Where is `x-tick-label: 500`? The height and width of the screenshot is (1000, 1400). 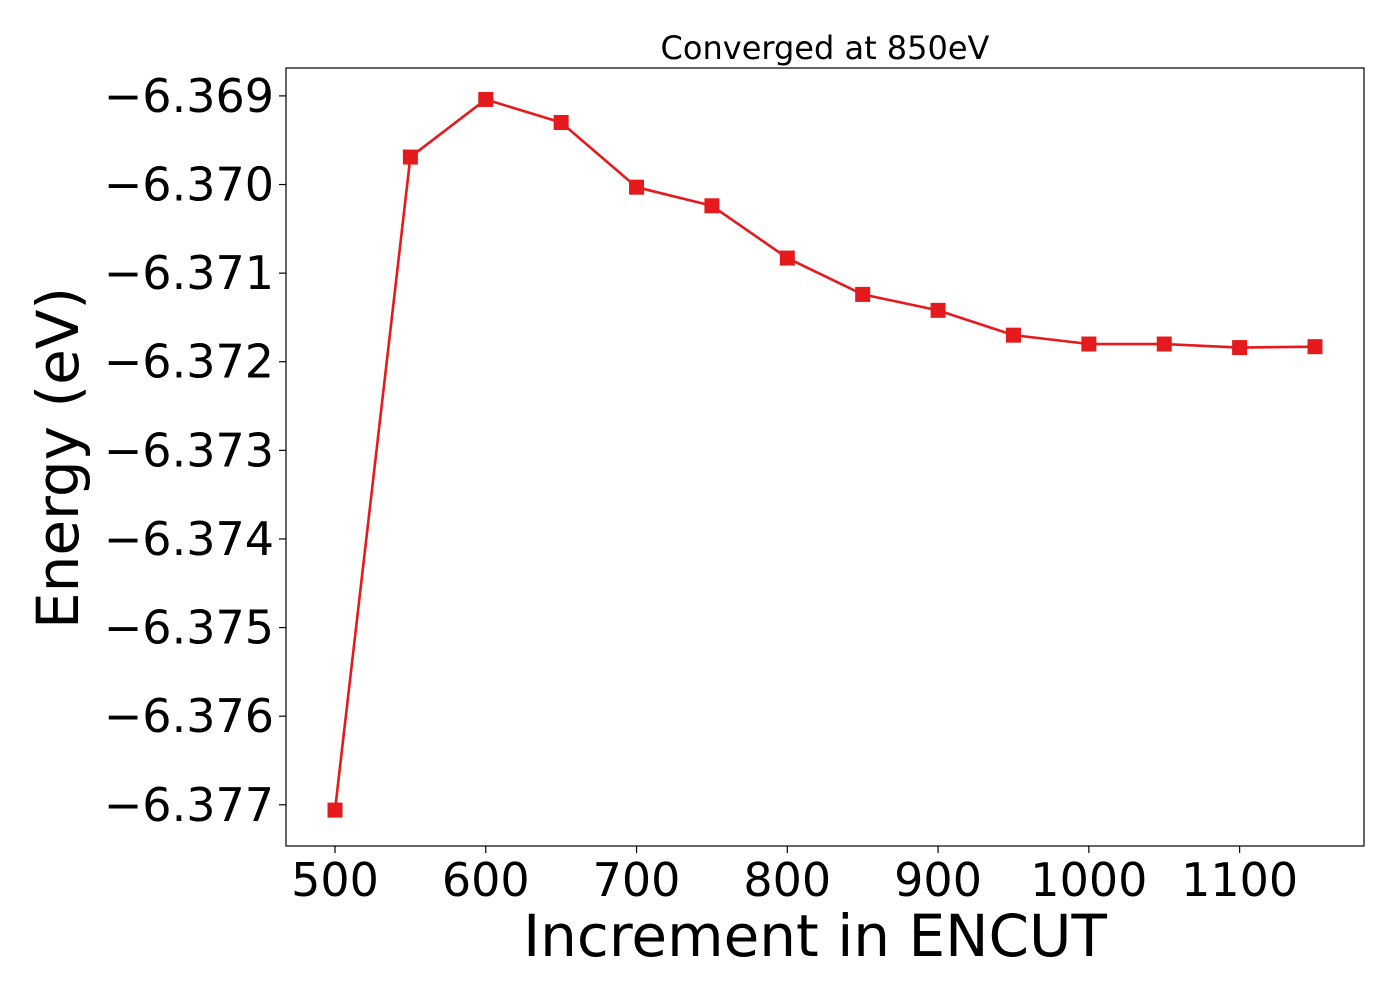 x-tick-label: 500 is located at coordinates (335, 880).